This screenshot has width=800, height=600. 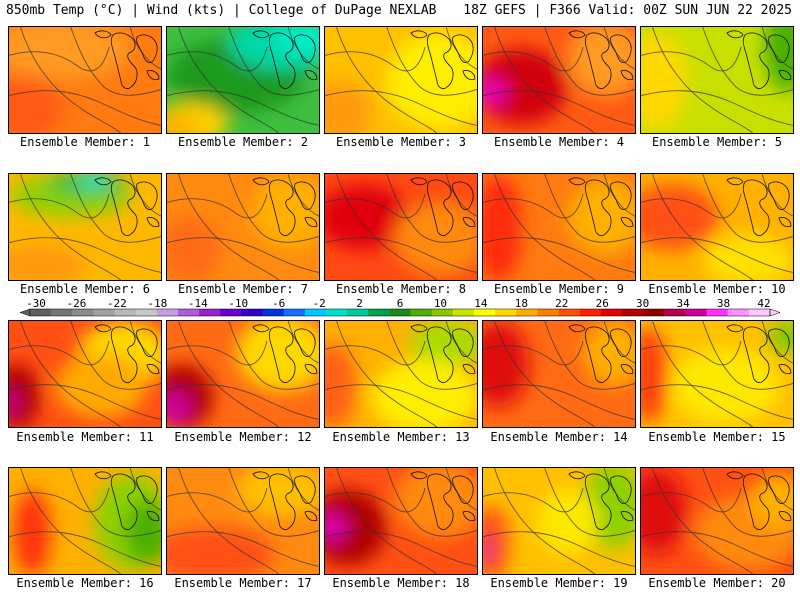 I want to click on ensemble-member-label: Ensemble Member: 6, so click(x=85, y=289).